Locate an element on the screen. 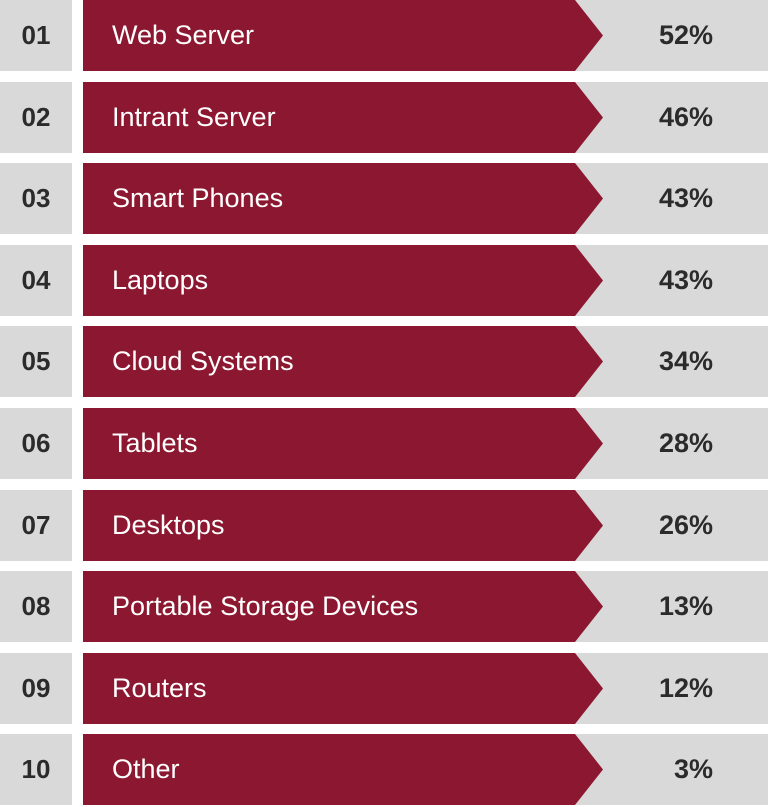 Image resolution: width=768 pixels, height=807 pixels. rank-number: 08 is located at coordinates (36, 606).